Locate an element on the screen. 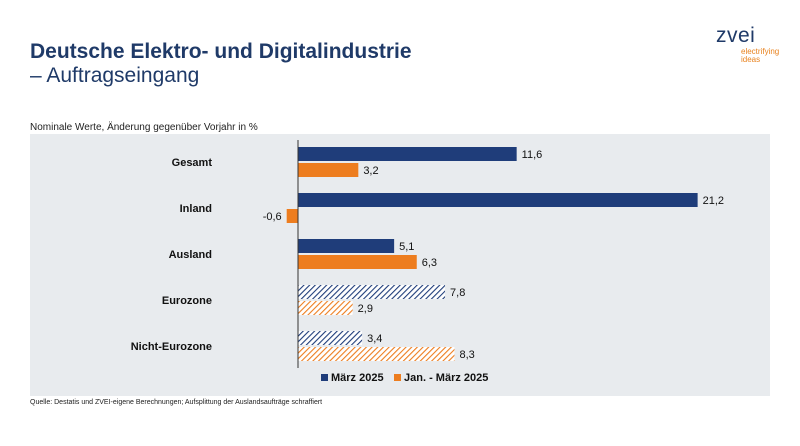 This screenshot has height=446, width=800. data-label: 3,4 is located at coordinates (374, 339).